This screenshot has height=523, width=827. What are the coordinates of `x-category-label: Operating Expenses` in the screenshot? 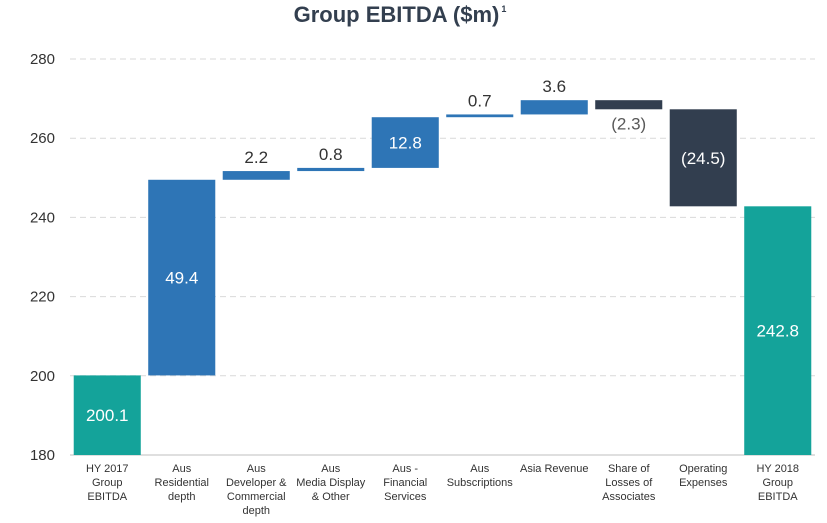 It's located at (703, 476).